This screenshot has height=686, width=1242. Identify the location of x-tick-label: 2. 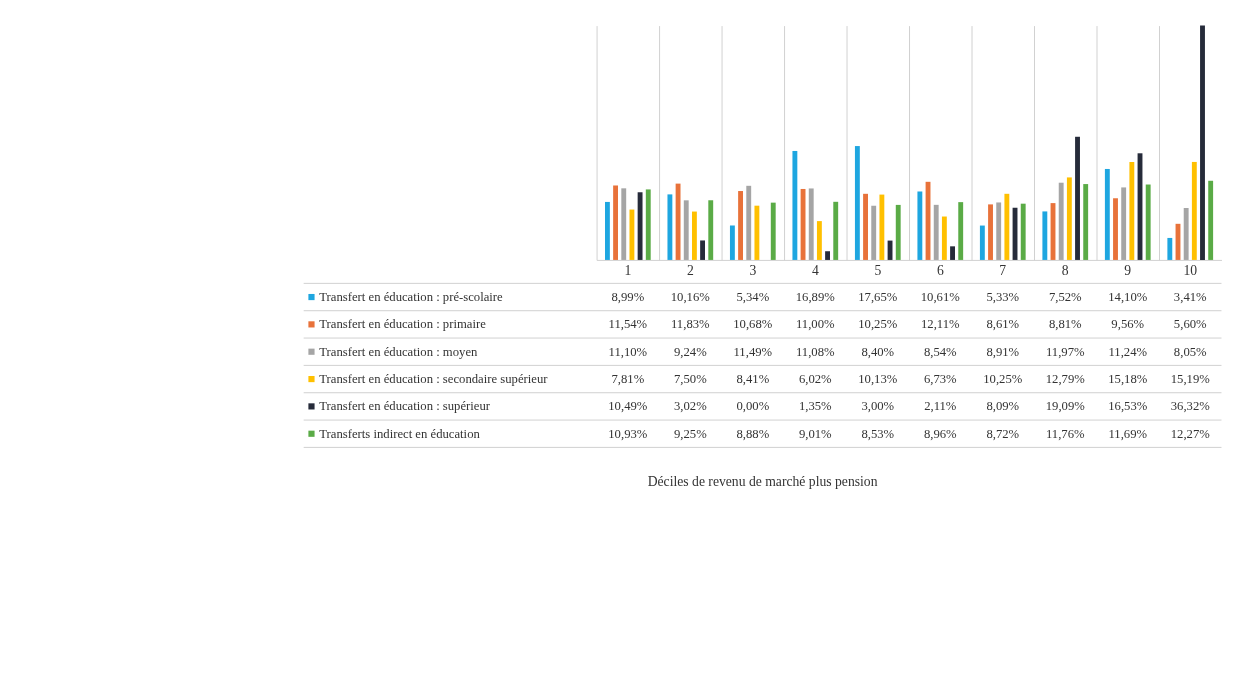
(690, 271).